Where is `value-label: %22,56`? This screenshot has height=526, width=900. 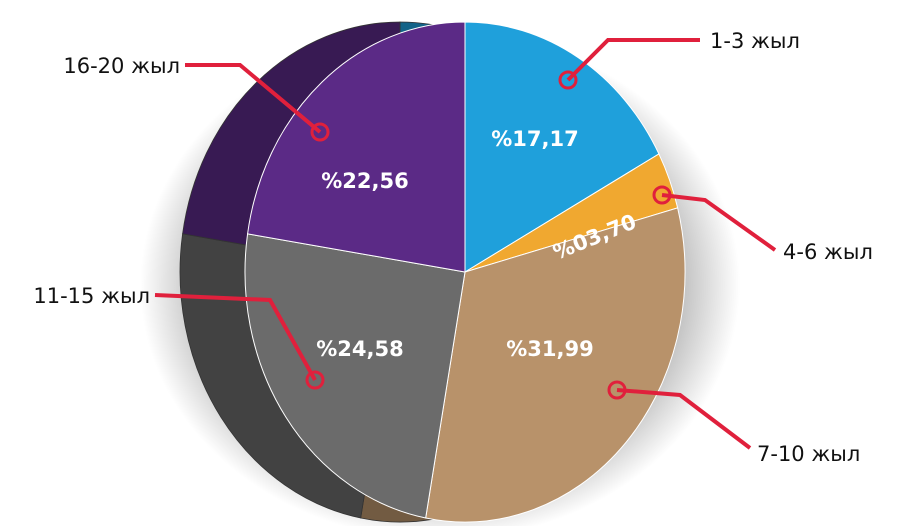 value-label: %22,56 is located at coordinates (364, 181).